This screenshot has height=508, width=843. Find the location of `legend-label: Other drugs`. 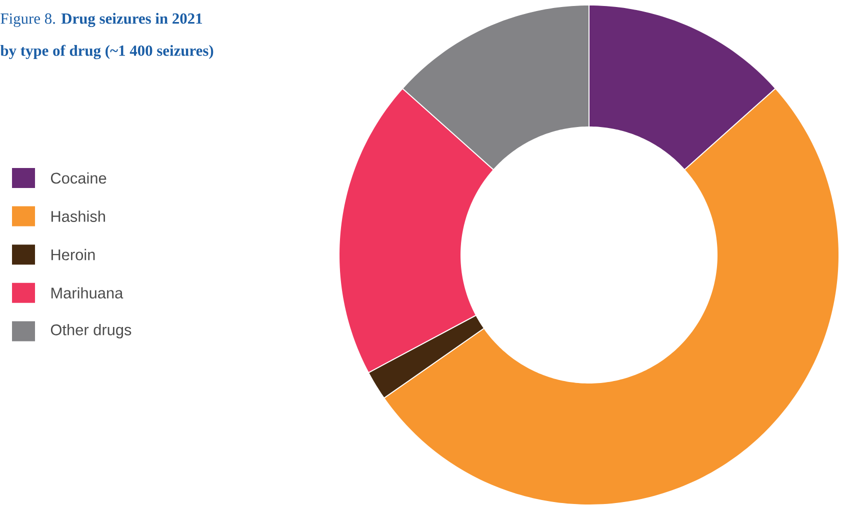

legend-label: Other drugs is located at coordinates (91, 331).